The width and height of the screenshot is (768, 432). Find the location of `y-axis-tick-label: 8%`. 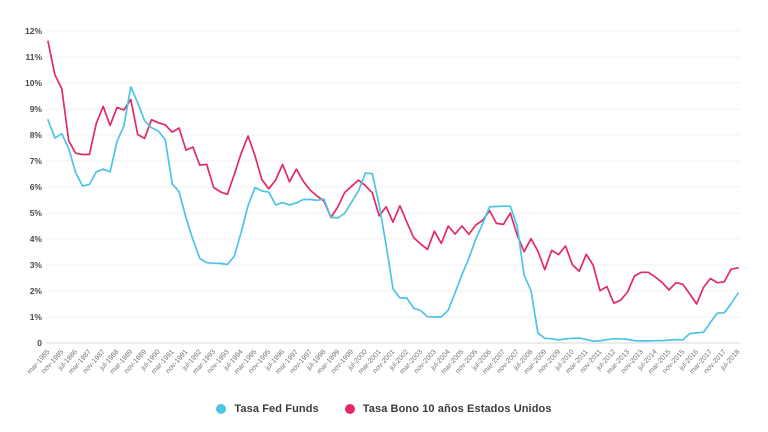

y-axis-tick-label: 8% is located at coordinates (36, 135).